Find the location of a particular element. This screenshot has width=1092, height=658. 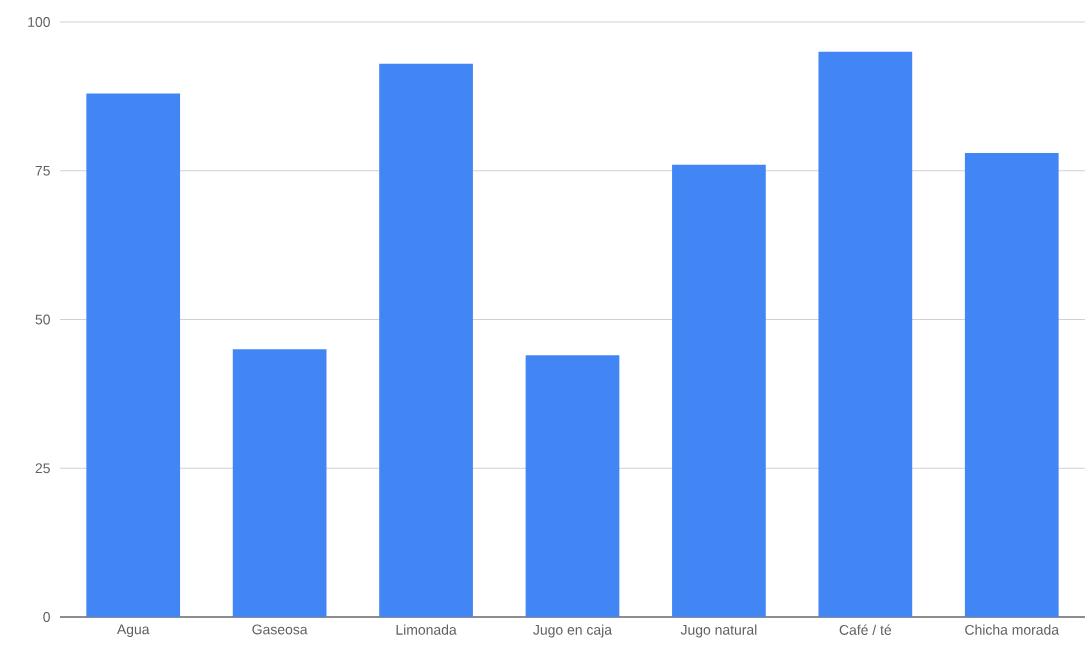

y-tick-label: 100 is located at coordinates (39, 22).